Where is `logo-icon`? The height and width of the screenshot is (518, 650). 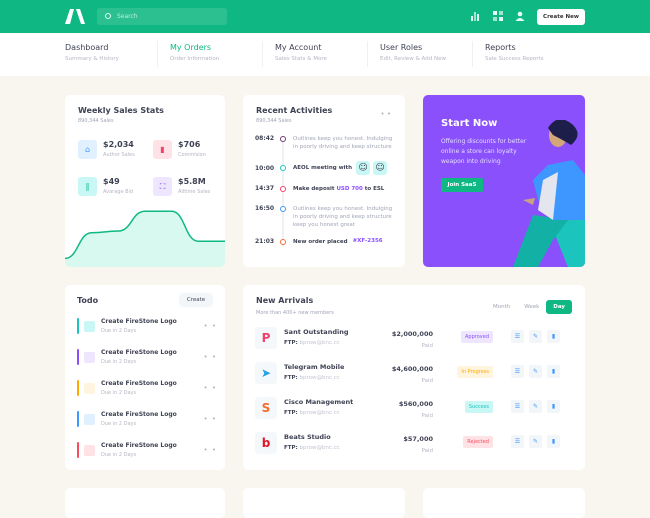
logo-icon is located at coordinates (75, 16).